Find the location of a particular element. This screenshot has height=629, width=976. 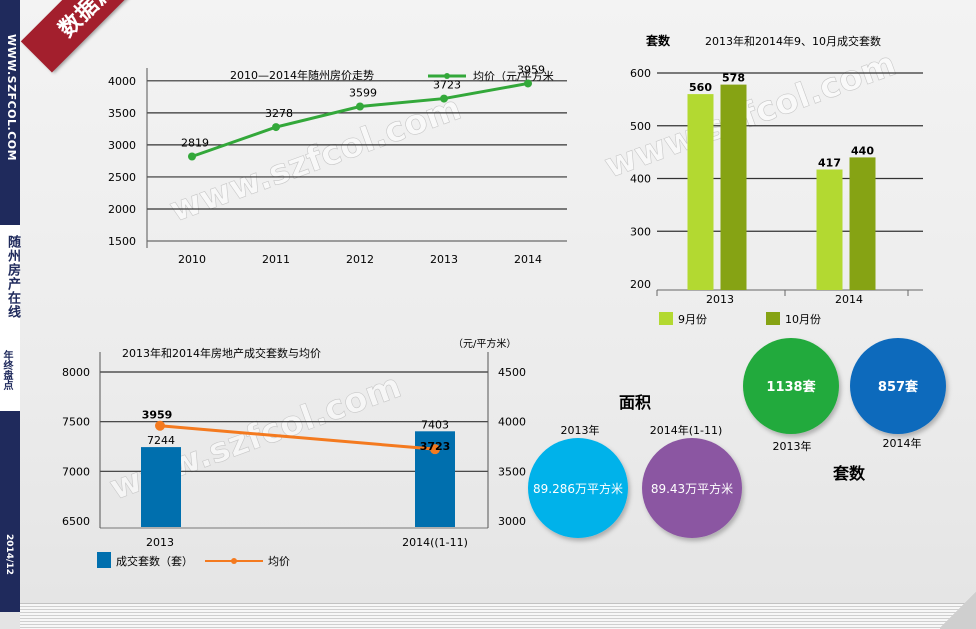

y-tick-label: 300 is located at coordinates (640, 231).